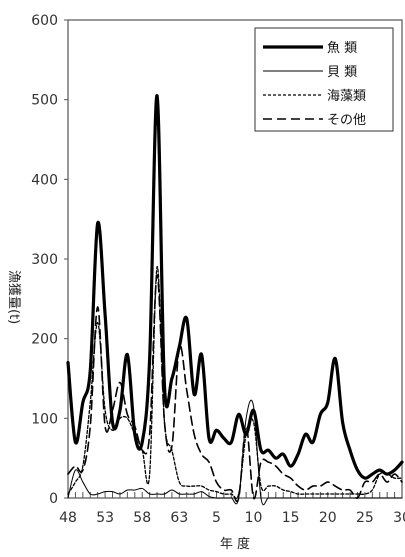 This screenshot has height=557, width=405. Describe the element at coordinates (44, 180) in the screenshot. I see `y-tick-label: 400` at that location.